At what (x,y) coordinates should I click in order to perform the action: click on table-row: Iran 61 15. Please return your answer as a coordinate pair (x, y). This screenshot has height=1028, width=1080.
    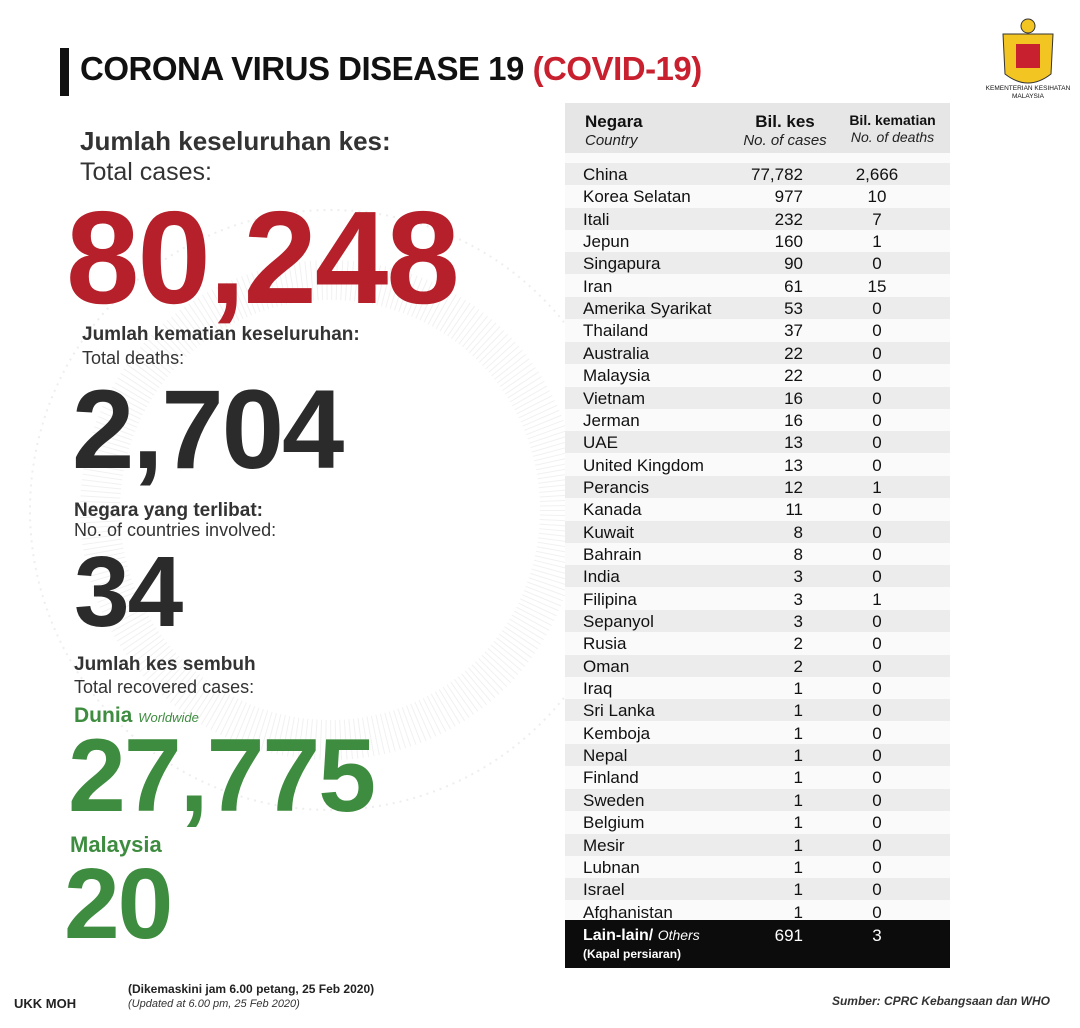
    Looking at the image, I should click on (757, 286).